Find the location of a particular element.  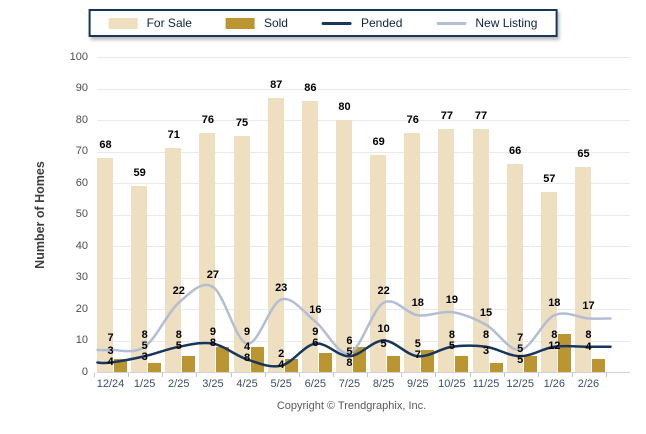

legend-label-for-sale: For Sale is located at coordinates (169, 23).